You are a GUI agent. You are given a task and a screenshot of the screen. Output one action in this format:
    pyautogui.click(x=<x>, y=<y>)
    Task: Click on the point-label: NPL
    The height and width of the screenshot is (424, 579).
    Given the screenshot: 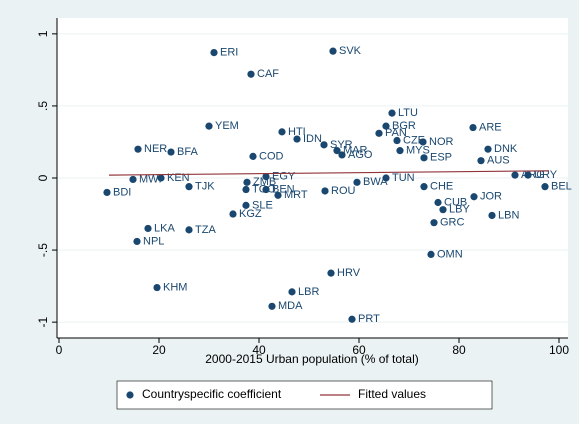 What is the action you would take?
    pyautogui.click(x=153, y=241)
    